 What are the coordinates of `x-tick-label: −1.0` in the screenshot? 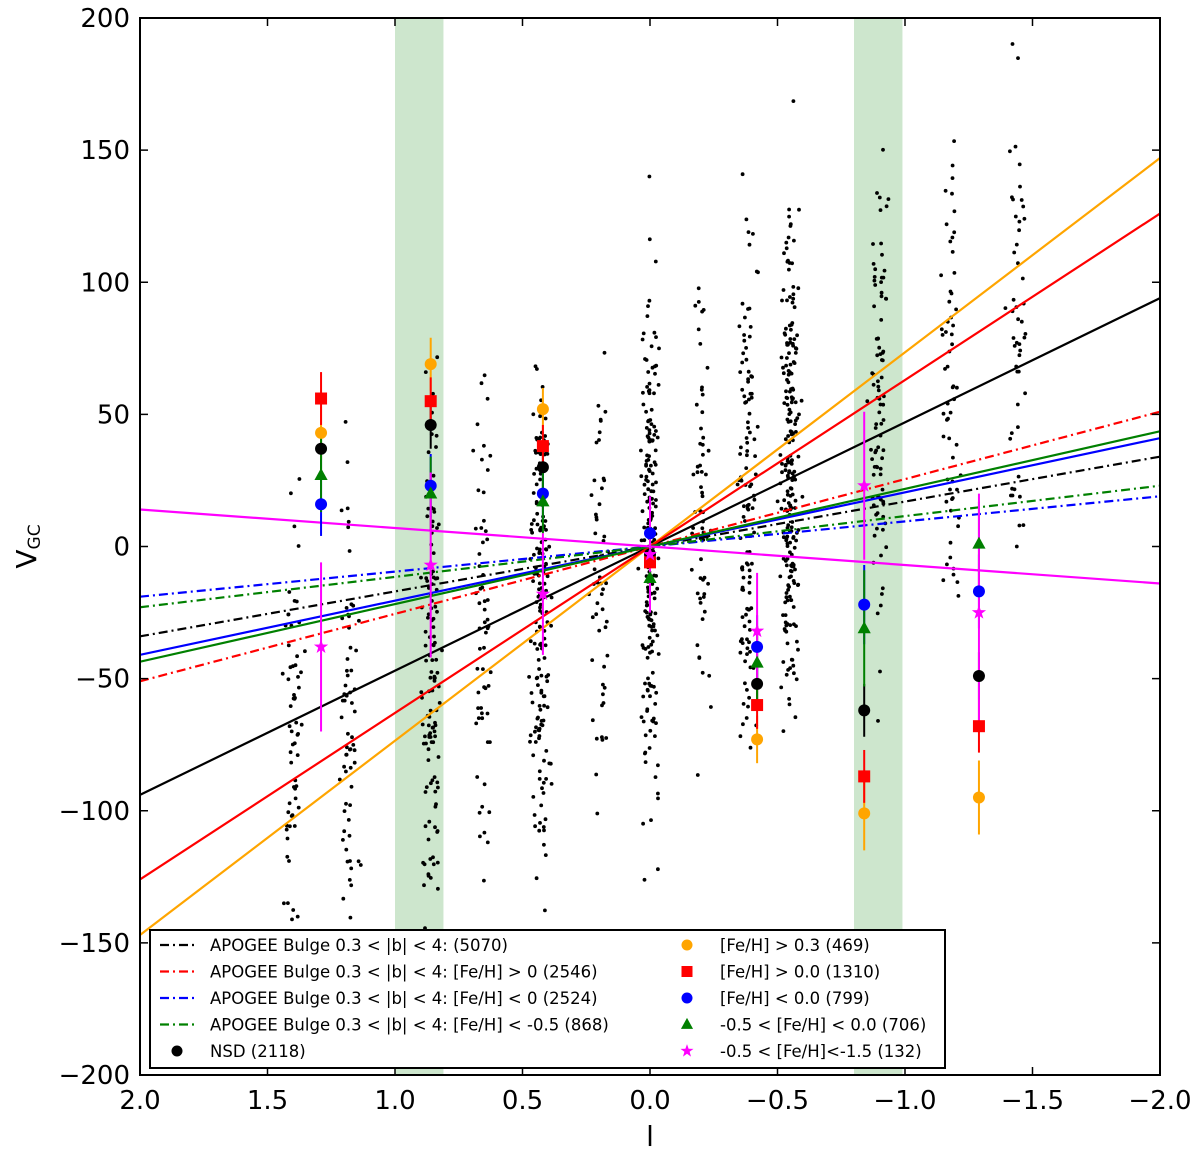 It's located at (904, 1101).